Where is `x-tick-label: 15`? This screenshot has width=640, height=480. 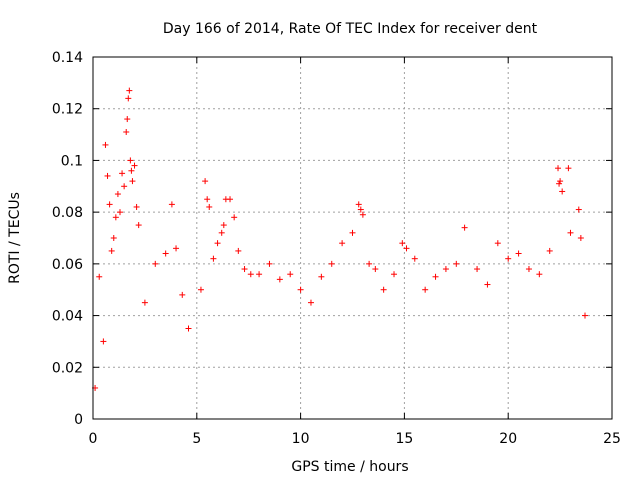
x-tick-label: 15 is located at coordinates (404, 439).